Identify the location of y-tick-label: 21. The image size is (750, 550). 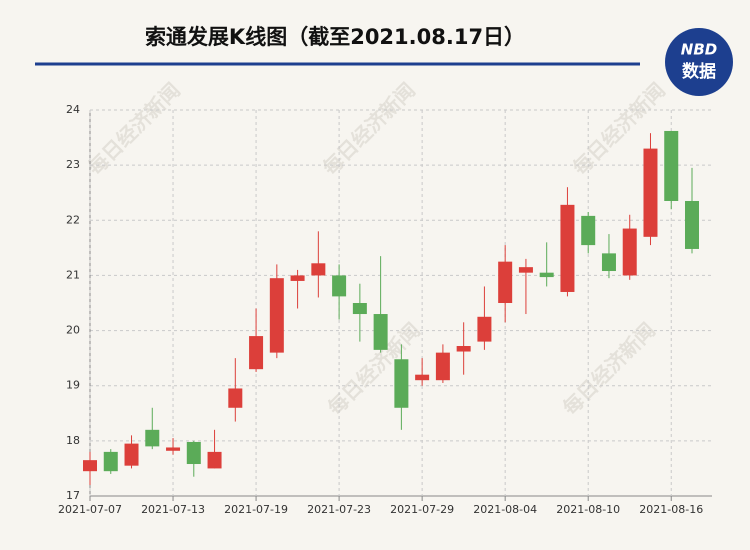
(73, 274).